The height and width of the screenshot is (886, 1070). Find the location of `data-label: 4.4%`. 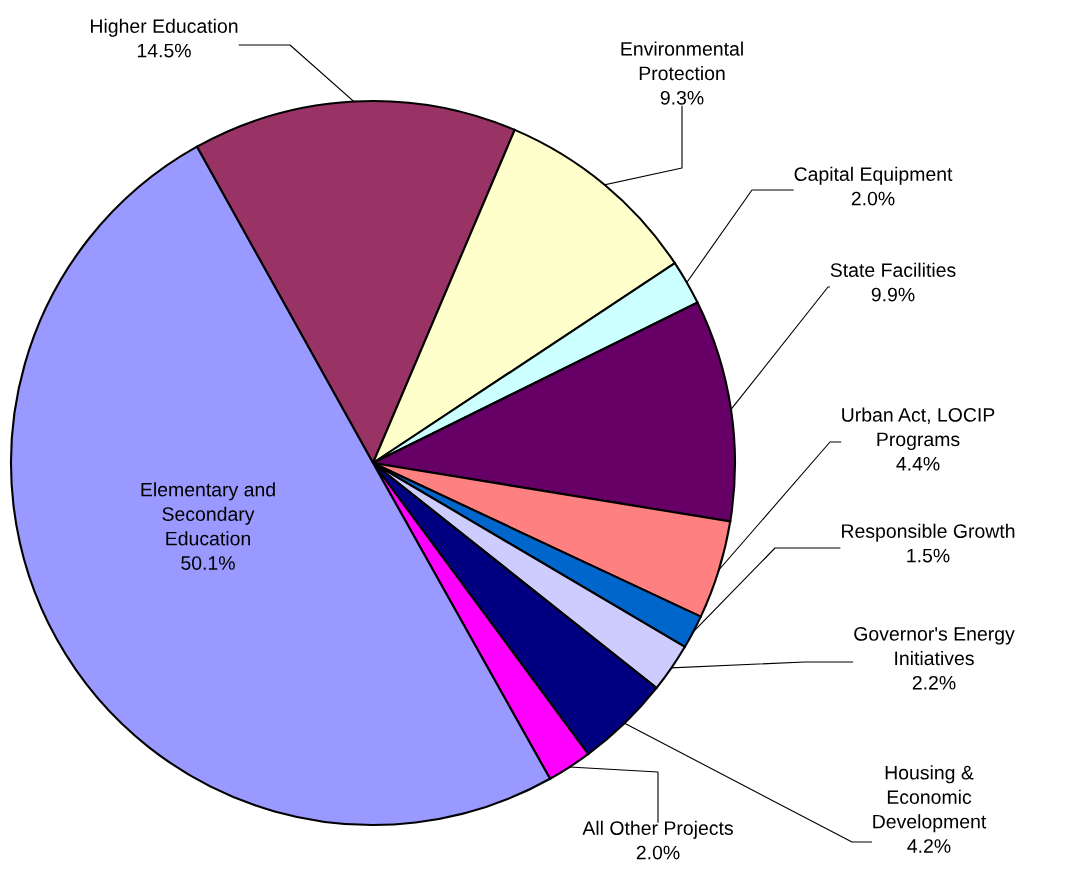

data-label: 4.4% is located at coordinates (918, 464).